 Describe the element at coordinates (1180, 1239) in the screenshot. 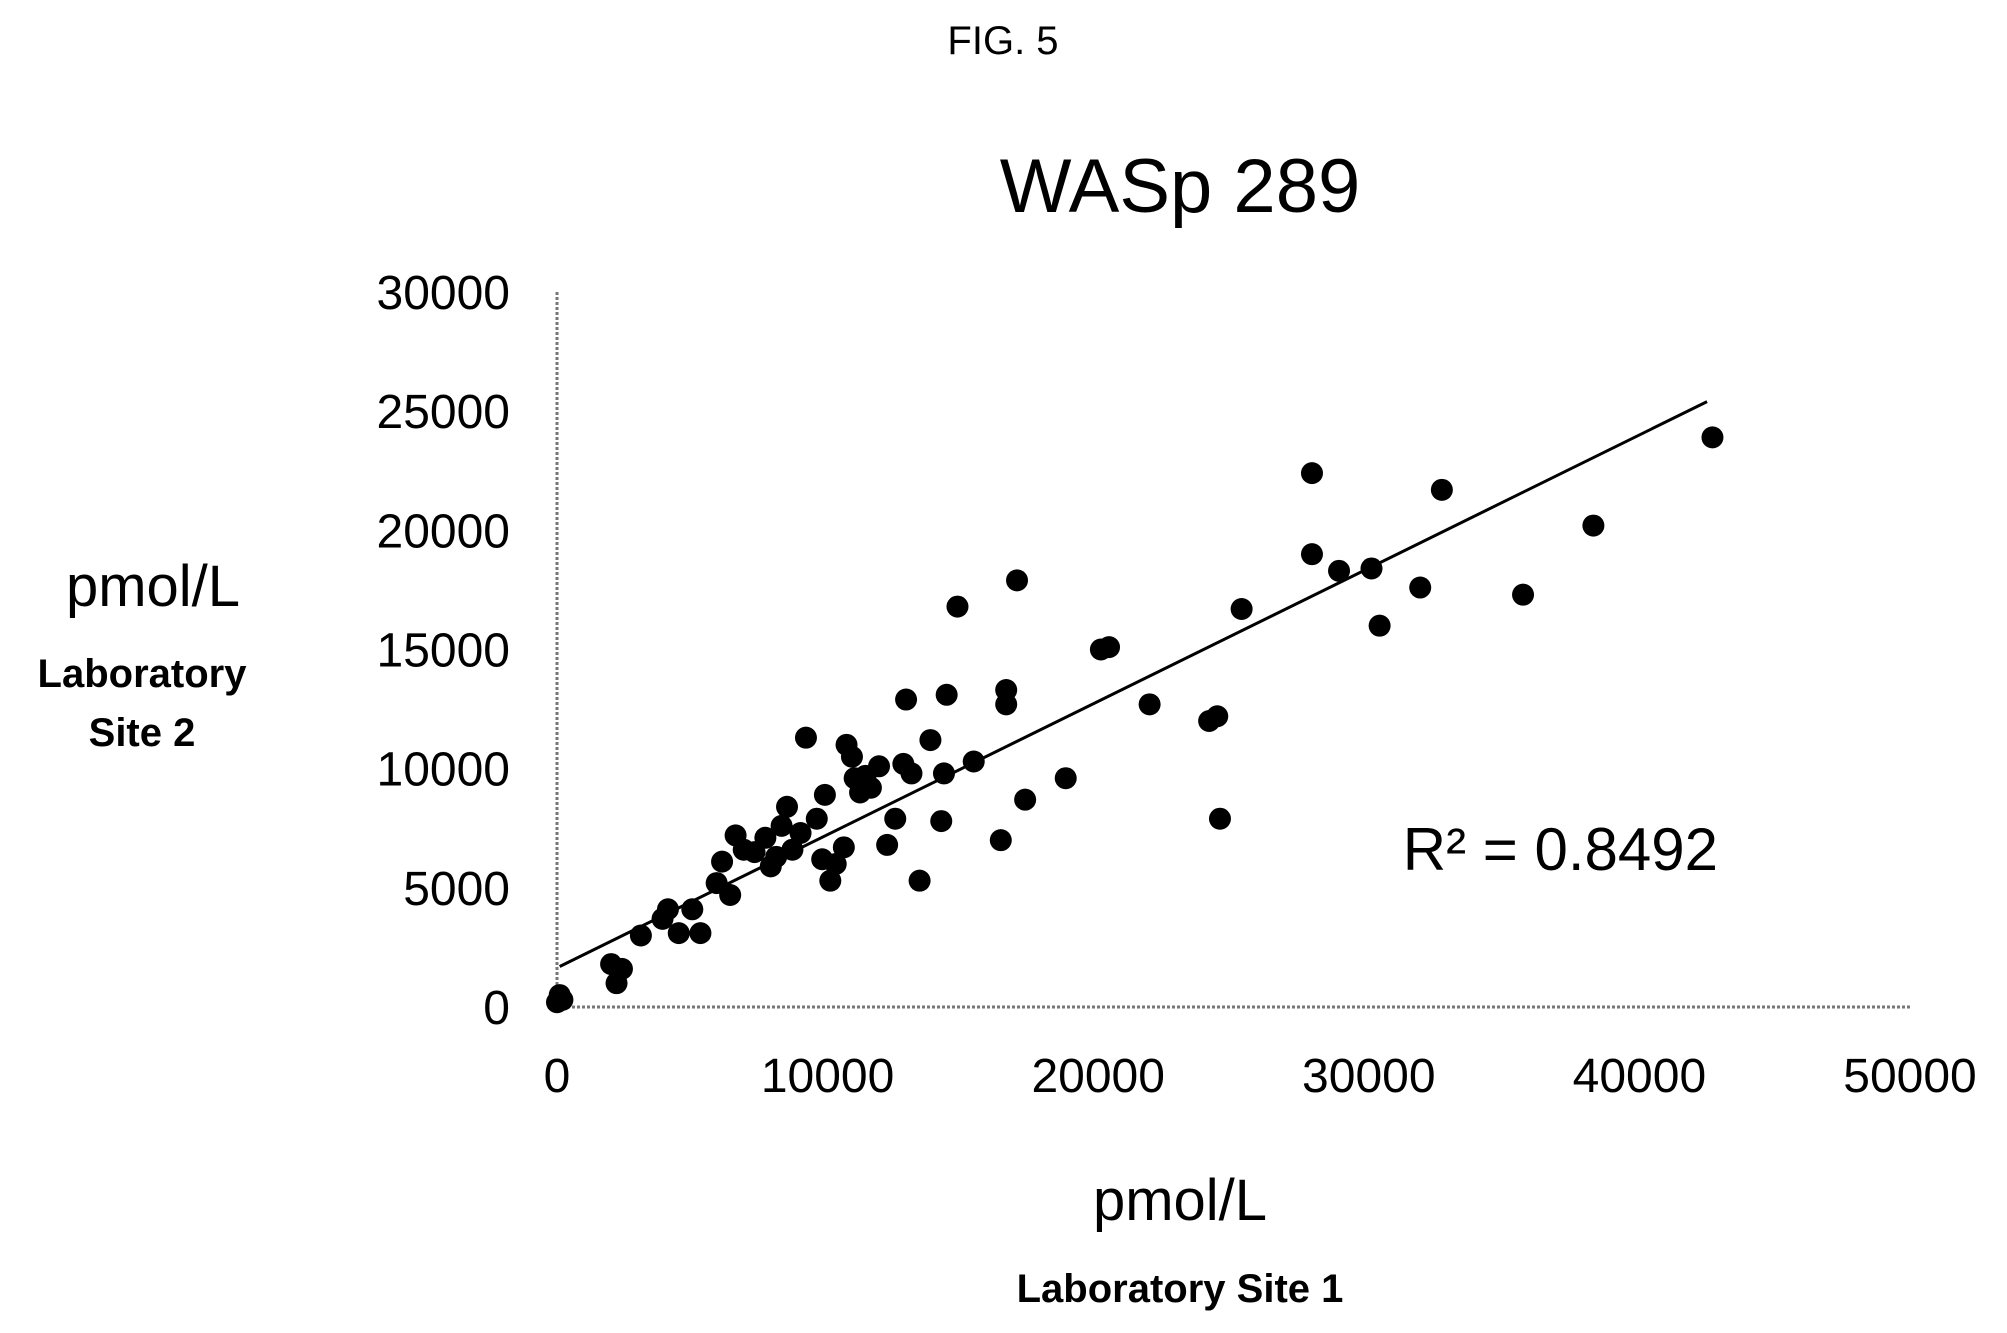

I see `x-axis-title: pmol/L Laboratory Site 1` at that location.